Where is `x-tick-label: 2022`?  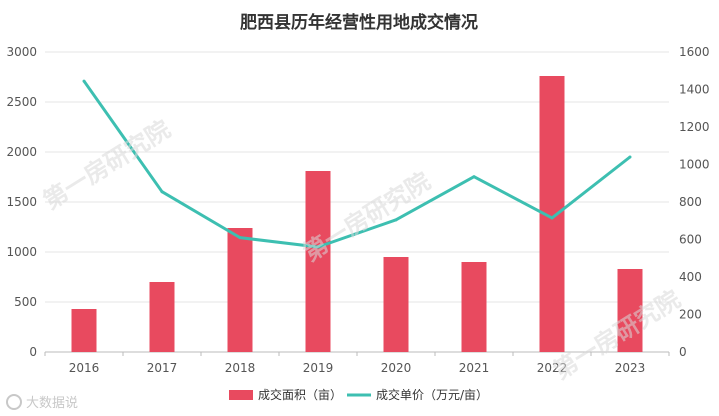 x-tick-label: 2022 is located at coordinates (552, 368).